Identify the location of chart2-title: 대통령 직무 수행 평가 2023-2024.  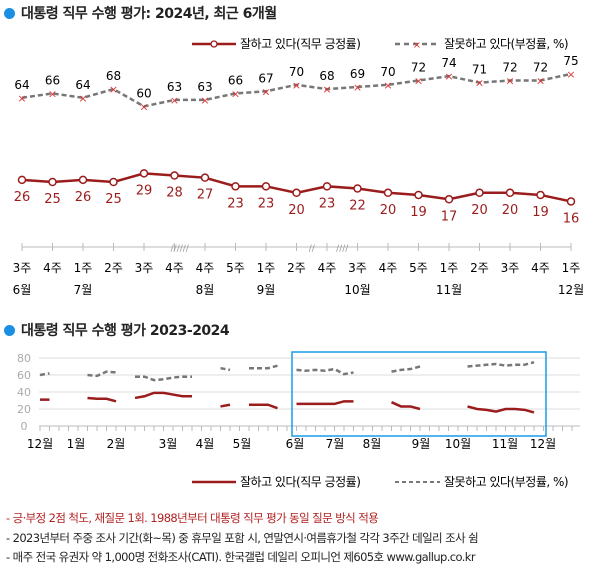
(117, 330).